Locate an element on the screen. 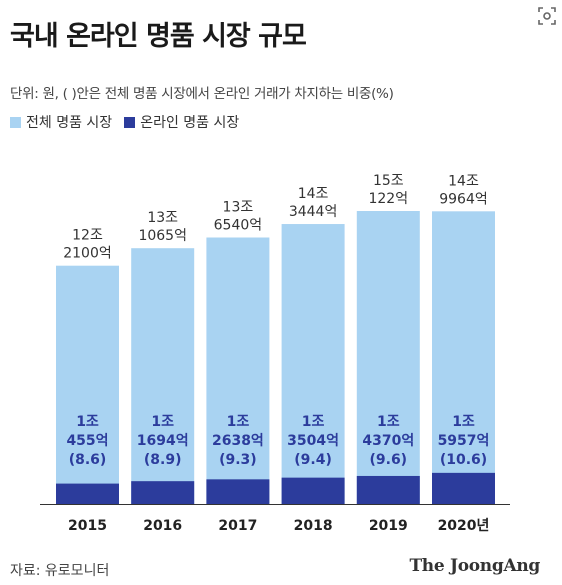 The image size is (562, 585). online-label-line2-4: 4370억 is located at coordinates (388, 441).